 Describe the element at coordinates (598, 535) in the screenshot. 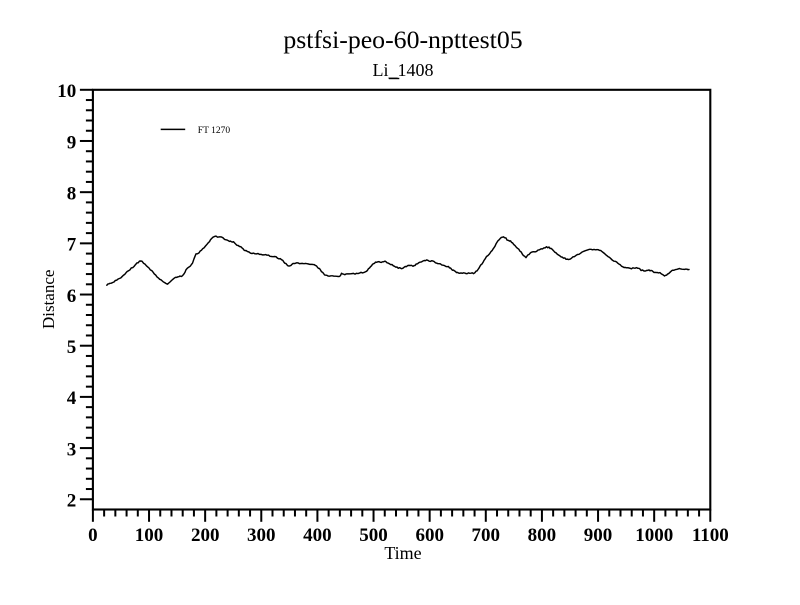

I see `svg-text: 900` at that location.